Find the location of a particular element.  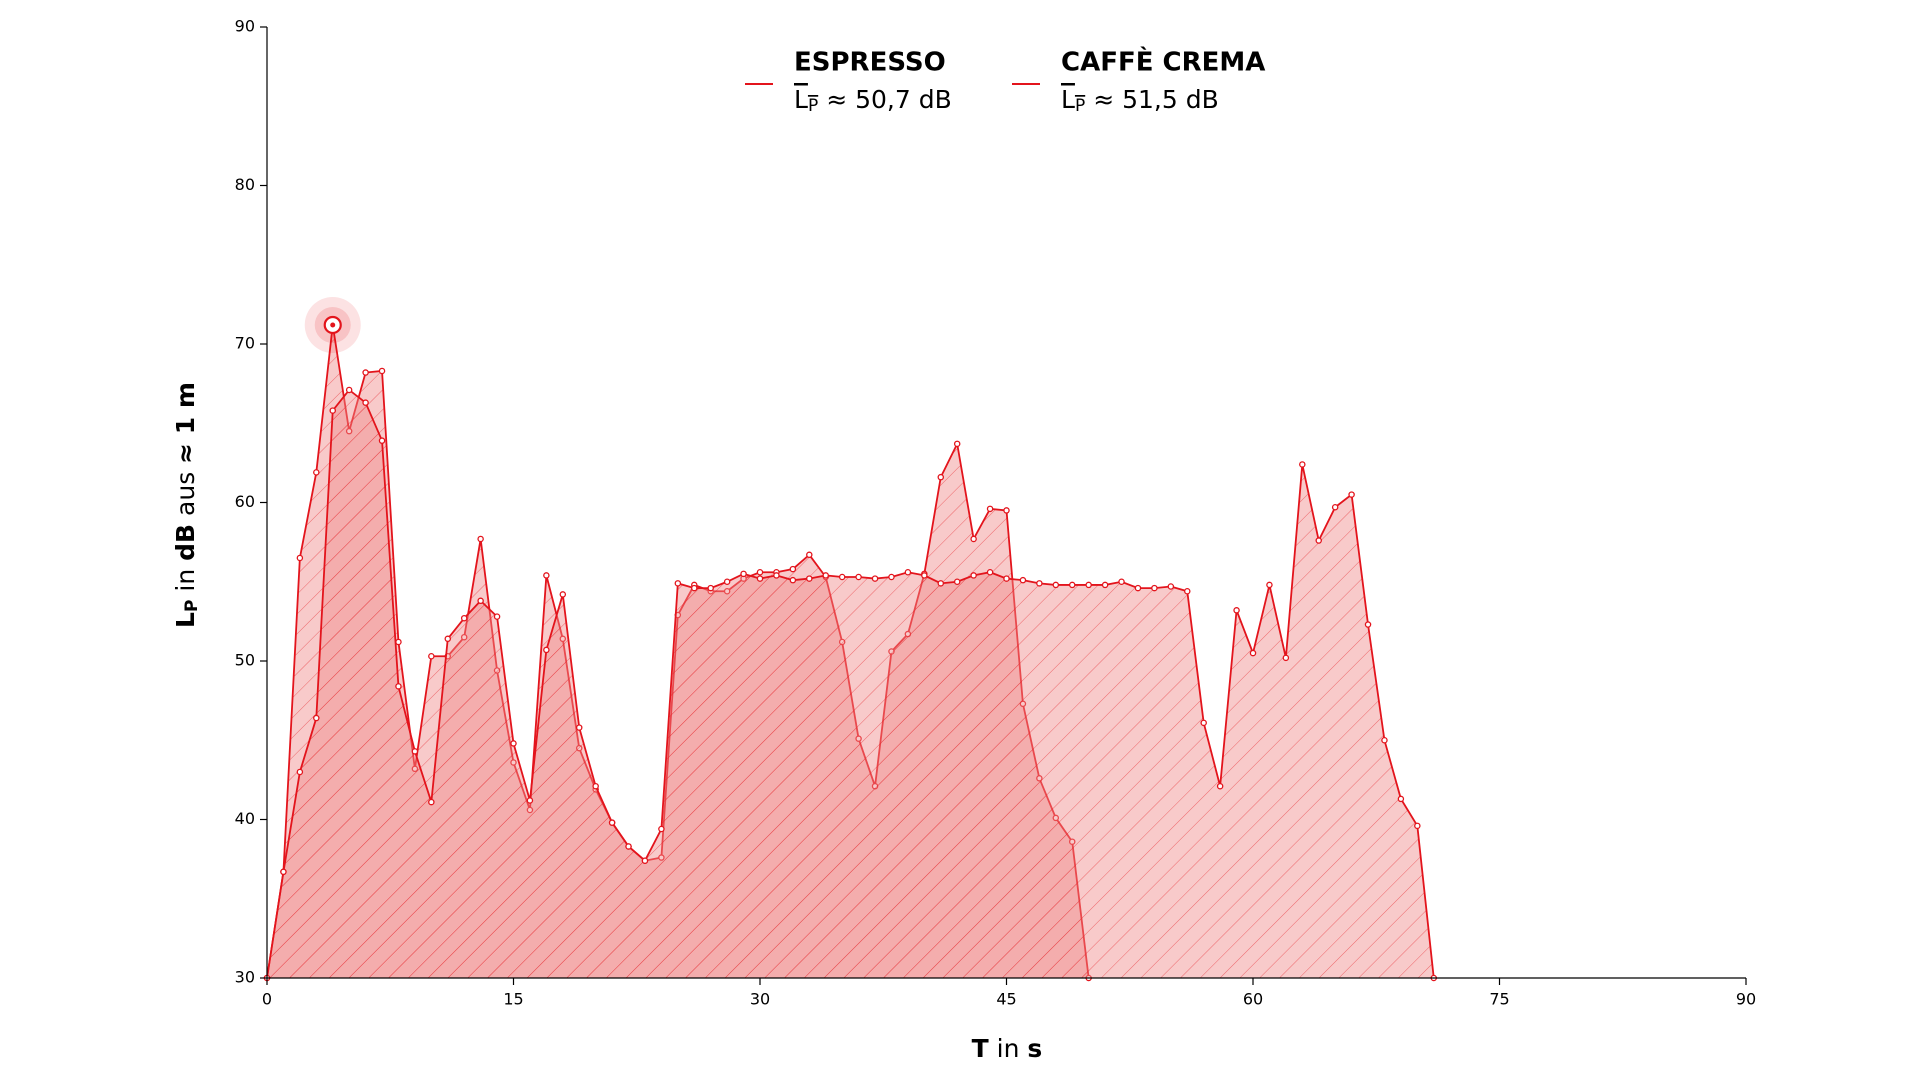

y-tick-label: 80 is located at coordinates (245, 184).